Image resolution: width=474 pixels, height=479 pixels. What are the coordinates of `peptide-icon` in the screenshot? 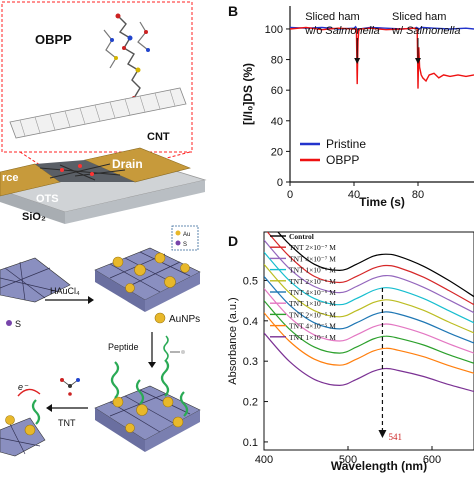 It's located at (166, 348).